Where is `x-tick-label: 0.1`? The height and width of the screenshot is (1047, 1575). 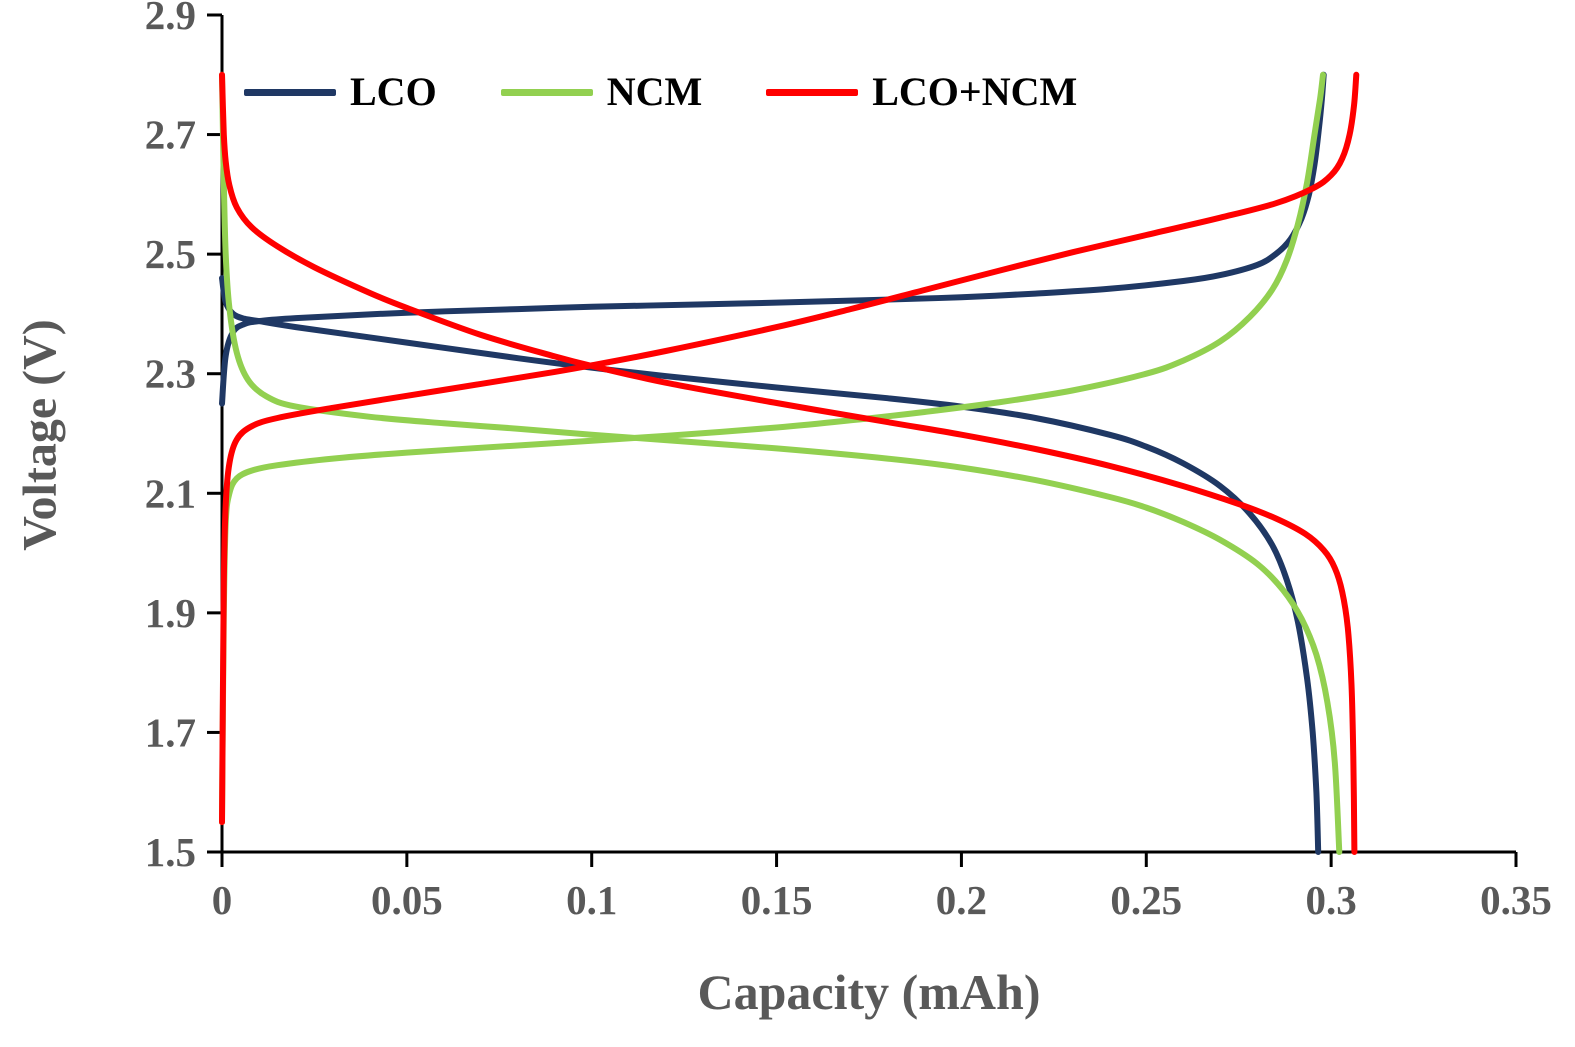 x-tick-label: 0.1 is located at coordinates (591, 900).